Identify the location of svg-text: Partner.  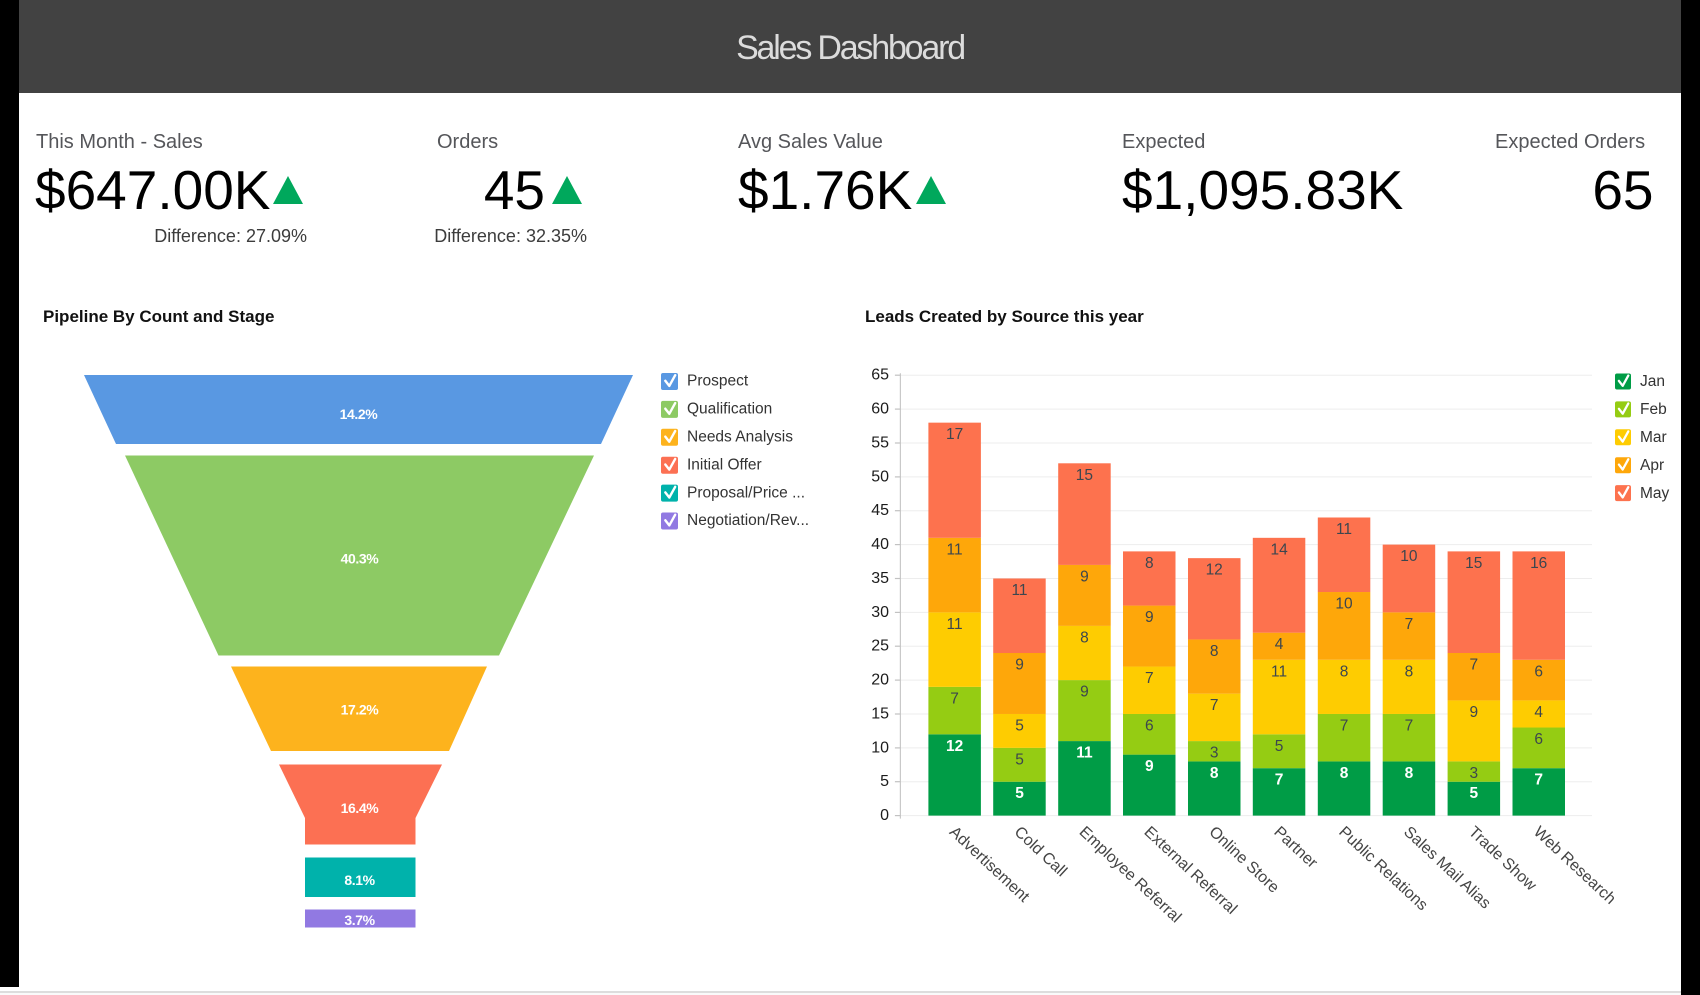
(1295, 847).